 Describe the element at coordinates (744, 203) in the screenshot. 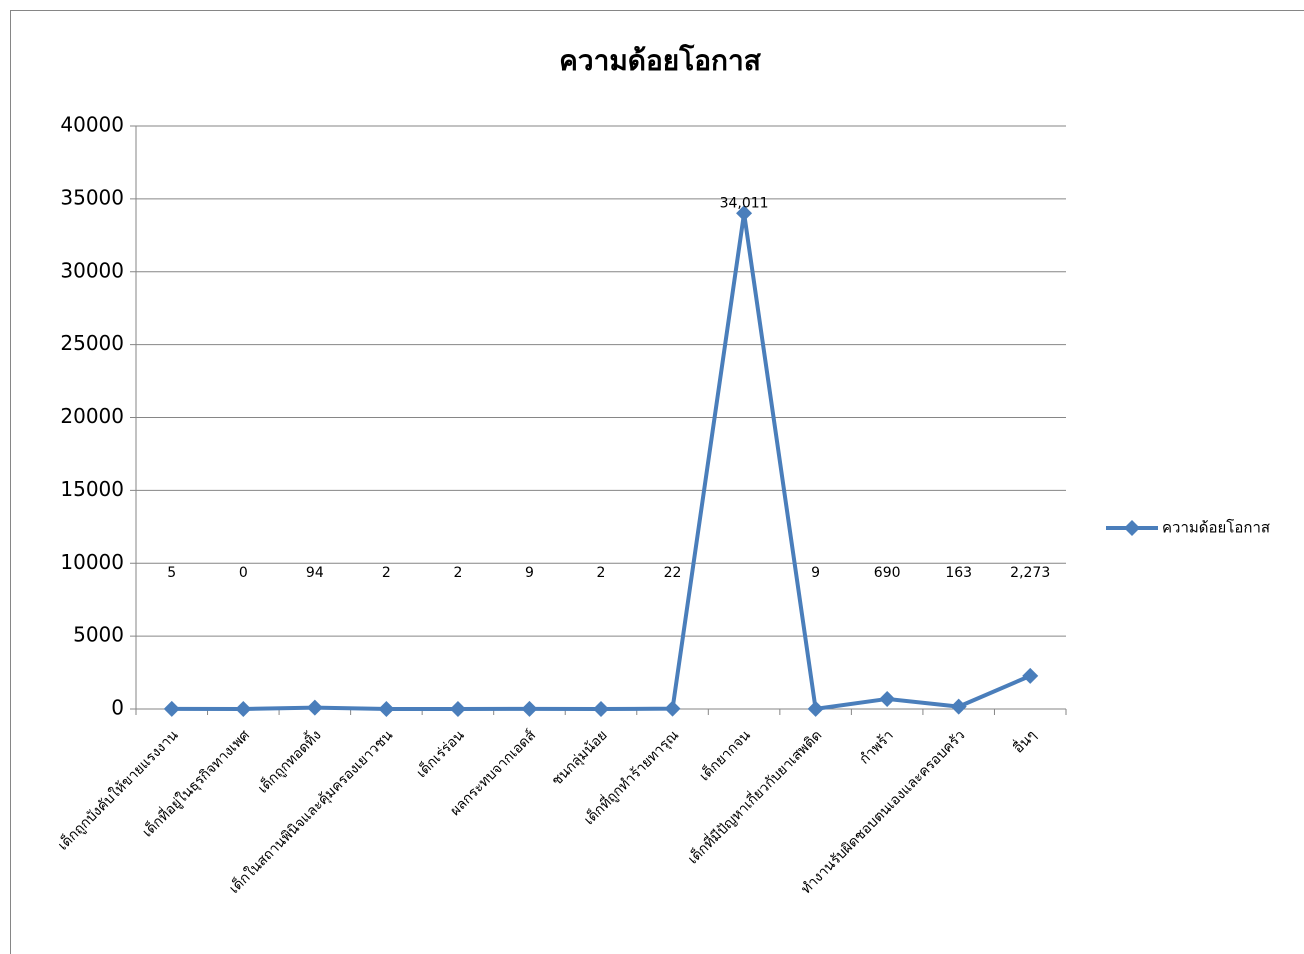

I see `data-label: 34,011` at that location.